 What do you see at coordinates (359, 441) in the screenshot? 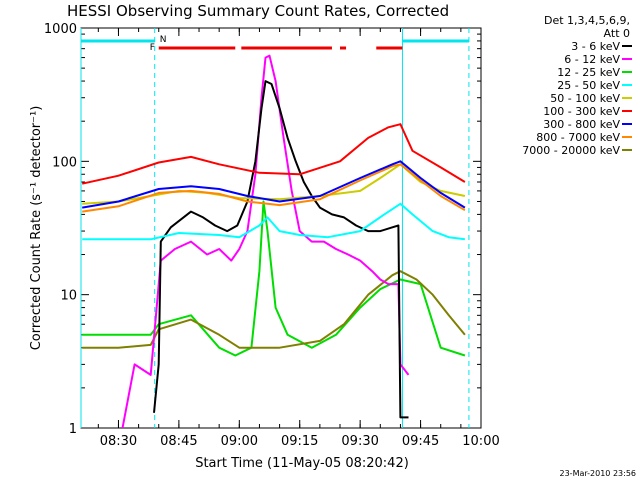
I see `x-tick-label-4: 09:30` at bounding box center [359, 441].